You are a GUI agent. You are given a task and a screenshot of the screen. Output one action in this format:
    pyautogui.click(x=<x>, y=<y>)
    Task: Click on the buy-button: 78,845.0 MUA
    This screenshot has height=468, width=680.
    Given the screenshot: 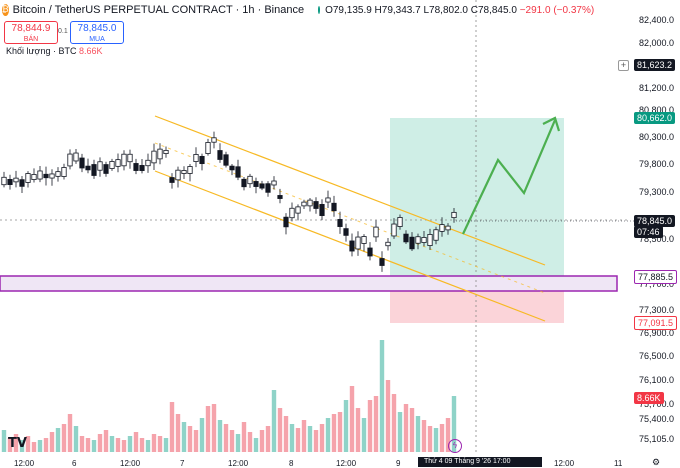 What is the action you would take?
    pyautogui.click(x=97, y=32)
    